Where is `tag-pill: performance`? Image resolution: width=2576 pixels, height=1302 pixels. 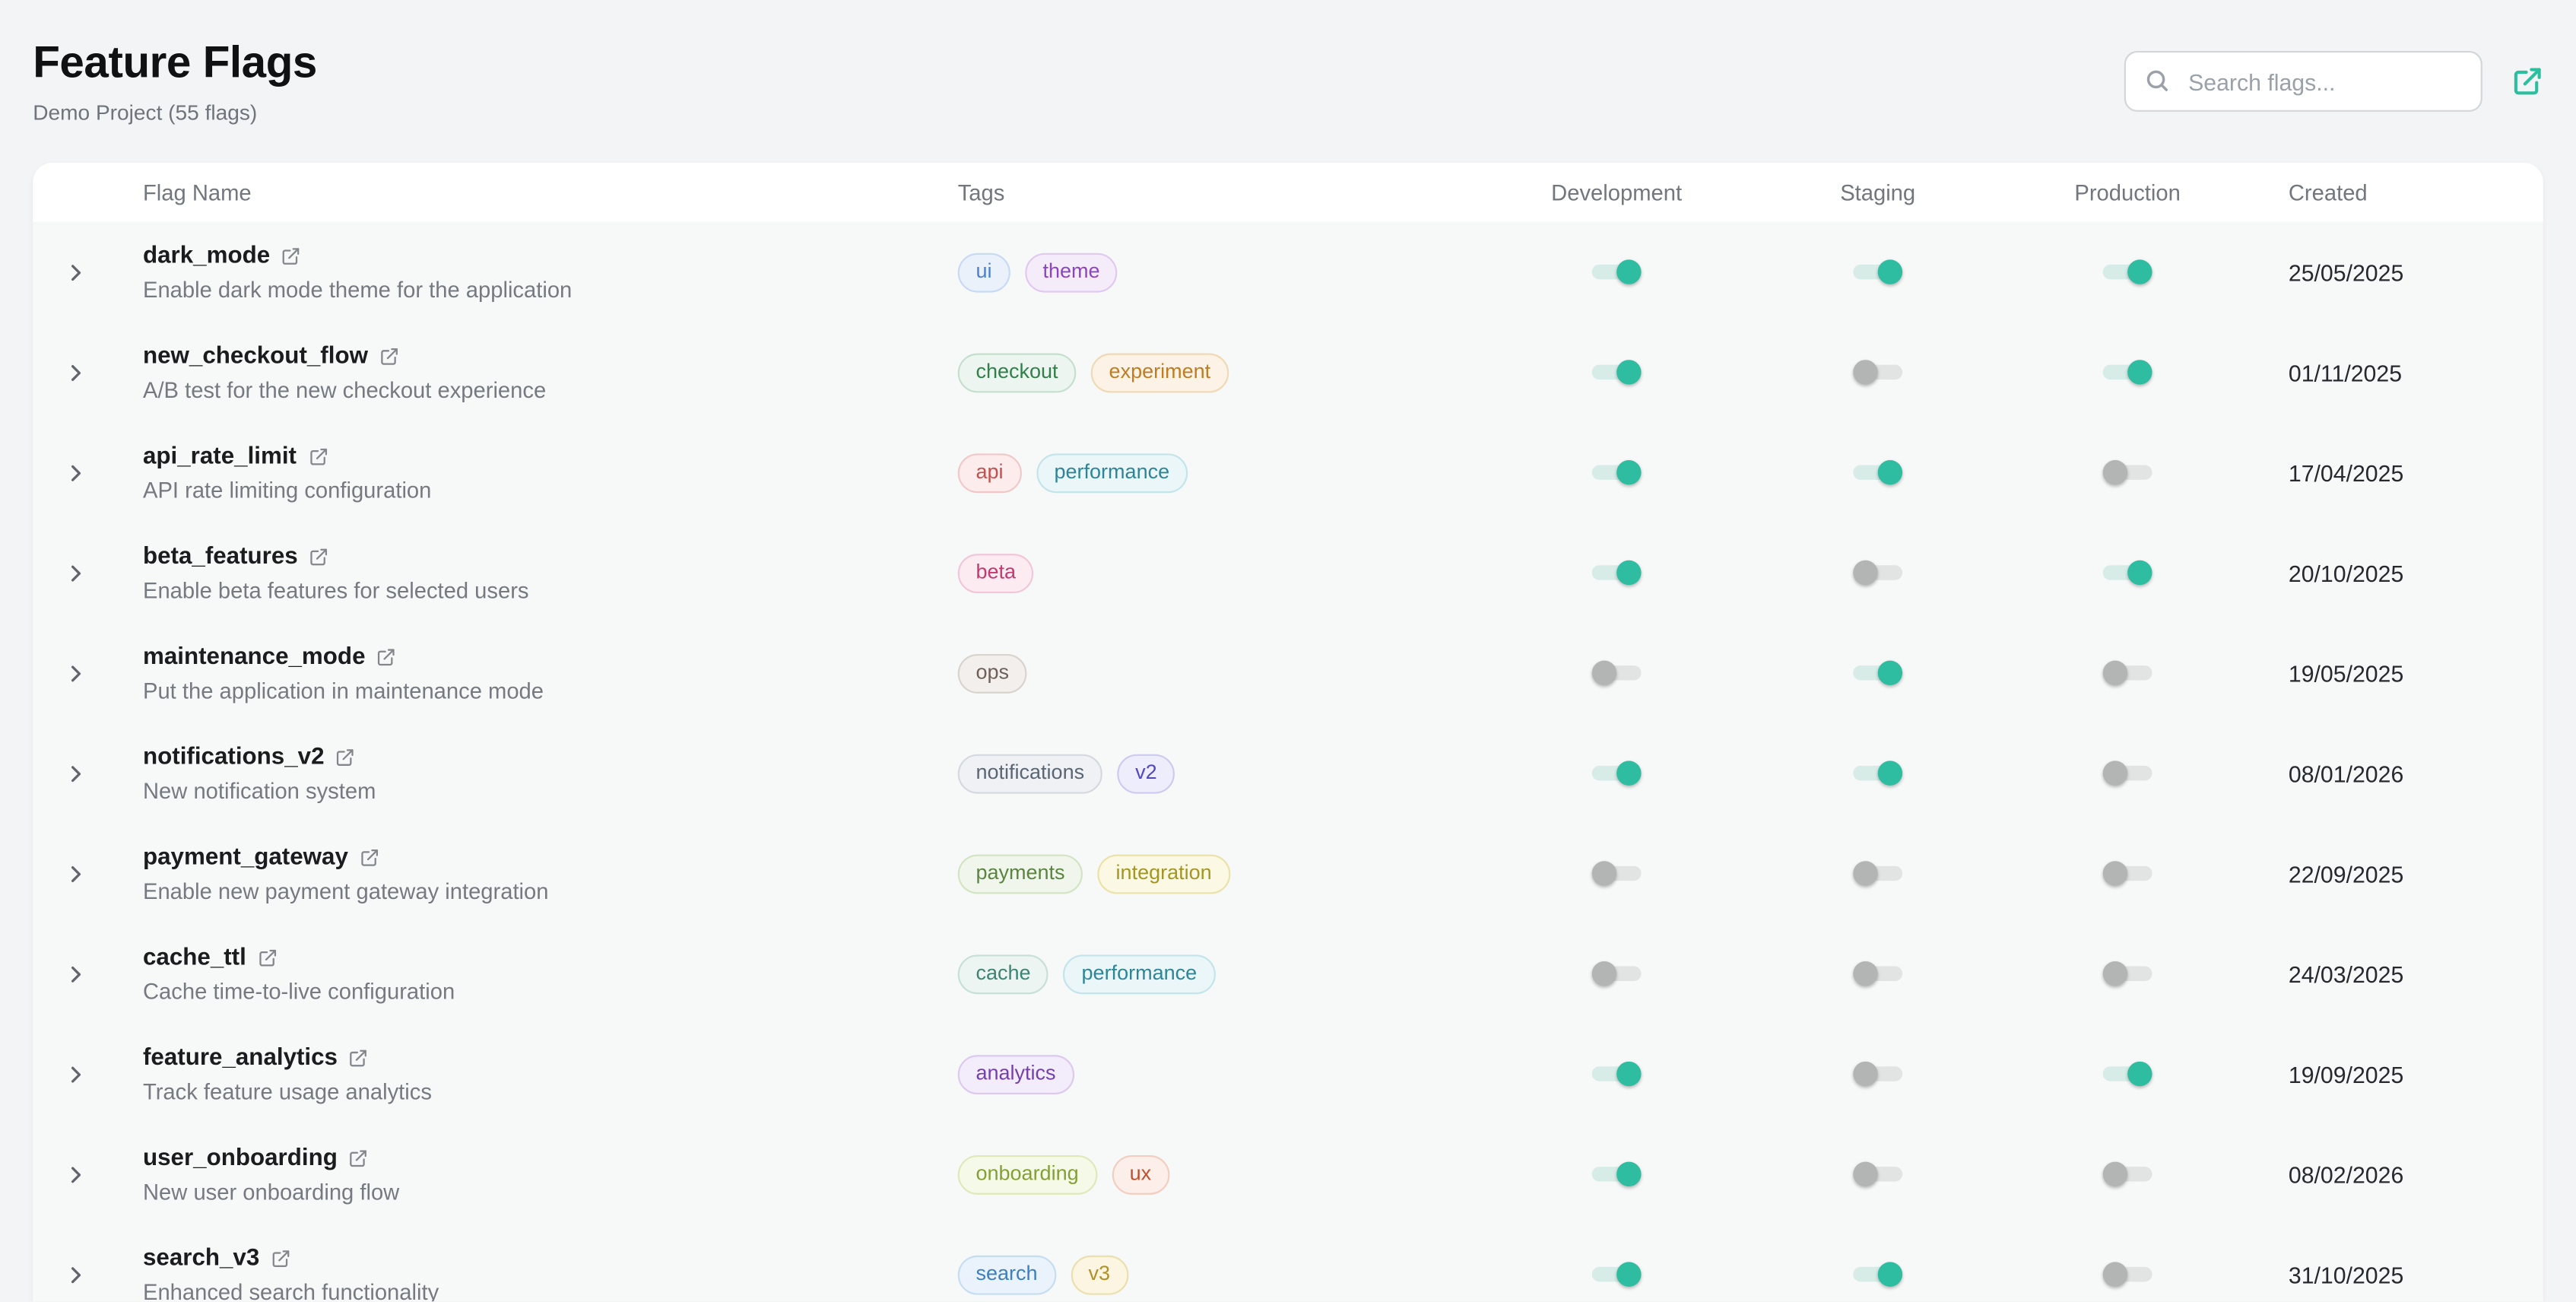
tag-pill: performance is located at coordinates (1112, 473).